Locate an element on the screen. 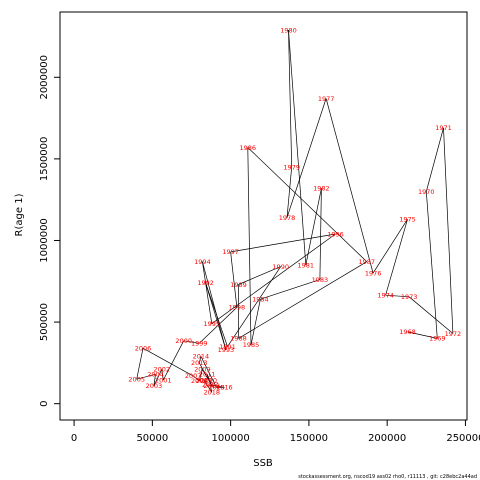 Image resolution: width=480 pixels, height=480 pixels. point-label-2016: 2016 is located at coordinates (224, 388).